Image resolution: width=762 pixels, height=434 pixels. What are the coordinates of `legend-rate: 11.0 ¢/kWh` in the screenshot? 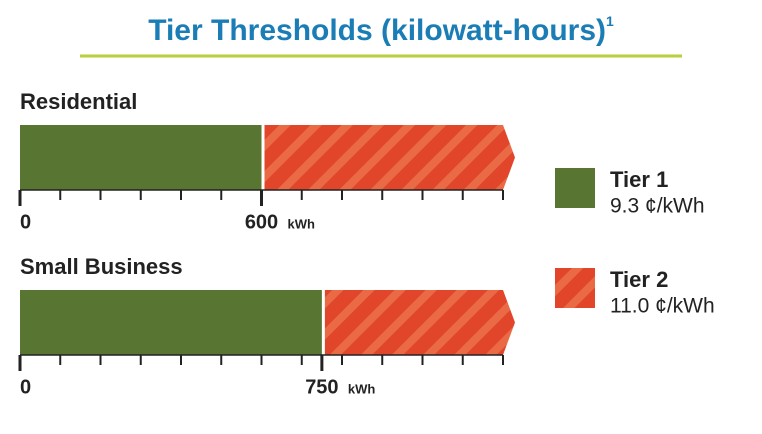 It's located at (662, 306).